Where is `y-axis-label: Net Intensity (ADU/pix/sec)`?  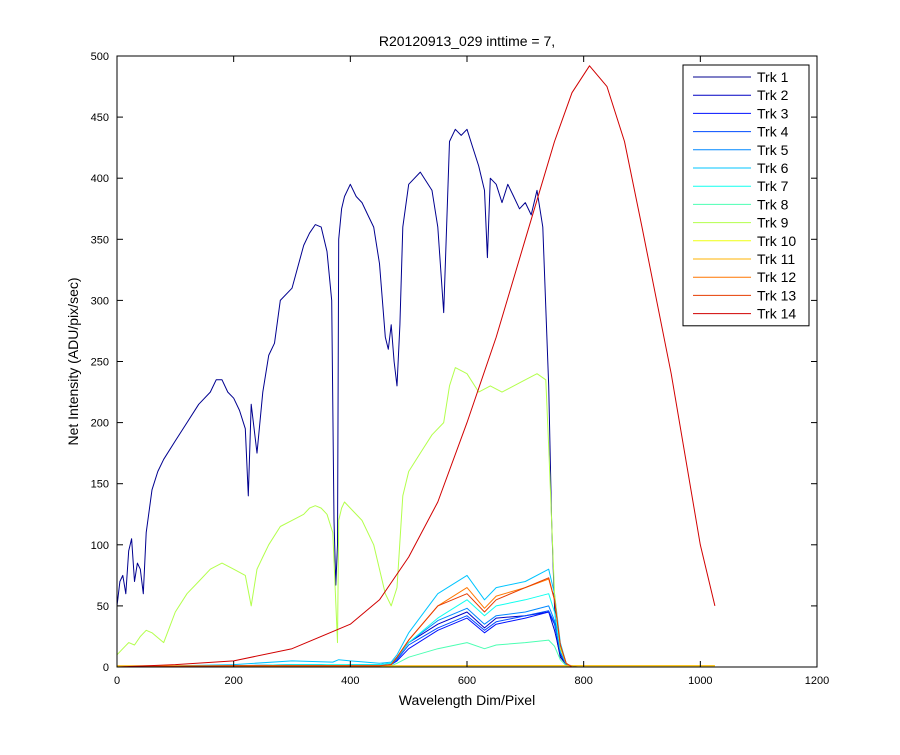
y-axis-label: Net Intensity (ADU/pix/sec) is located at coordinates (73, 361).